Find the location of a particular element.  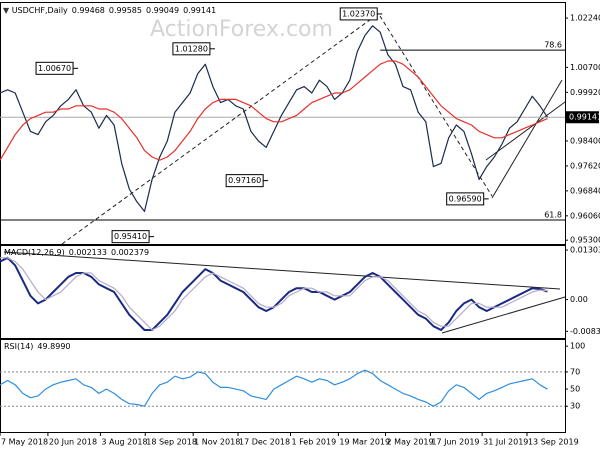

signal-last: 0.002379 is located at coordinates (130, 252).